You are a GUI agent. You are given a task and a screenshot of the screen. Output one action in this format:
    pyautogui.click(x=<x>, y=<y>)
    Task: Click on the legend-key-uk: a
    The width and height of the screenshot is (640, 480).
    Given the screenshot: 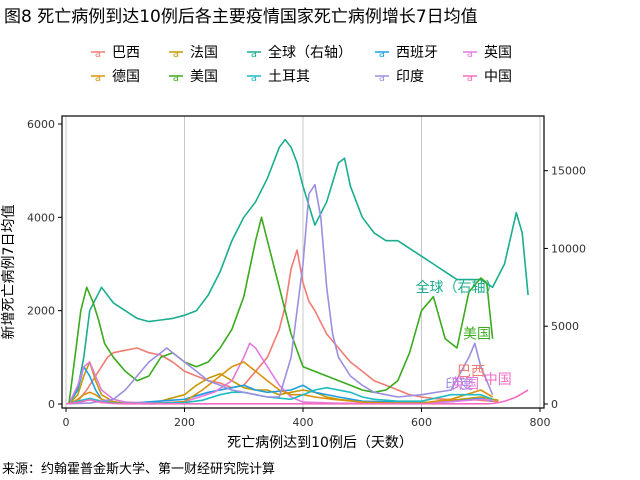 What is the action you would take?
    pyautogui.click(x=470, y=52)
    